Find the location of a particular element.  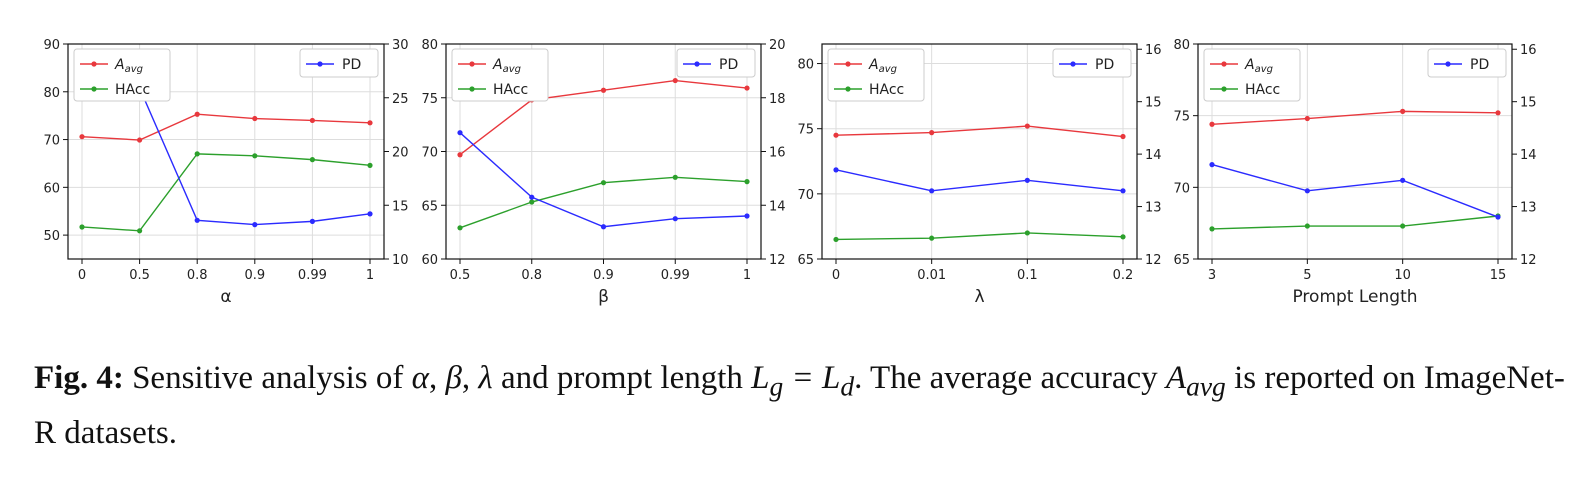

x-axis-label: β is located at coordinates (603, 297).